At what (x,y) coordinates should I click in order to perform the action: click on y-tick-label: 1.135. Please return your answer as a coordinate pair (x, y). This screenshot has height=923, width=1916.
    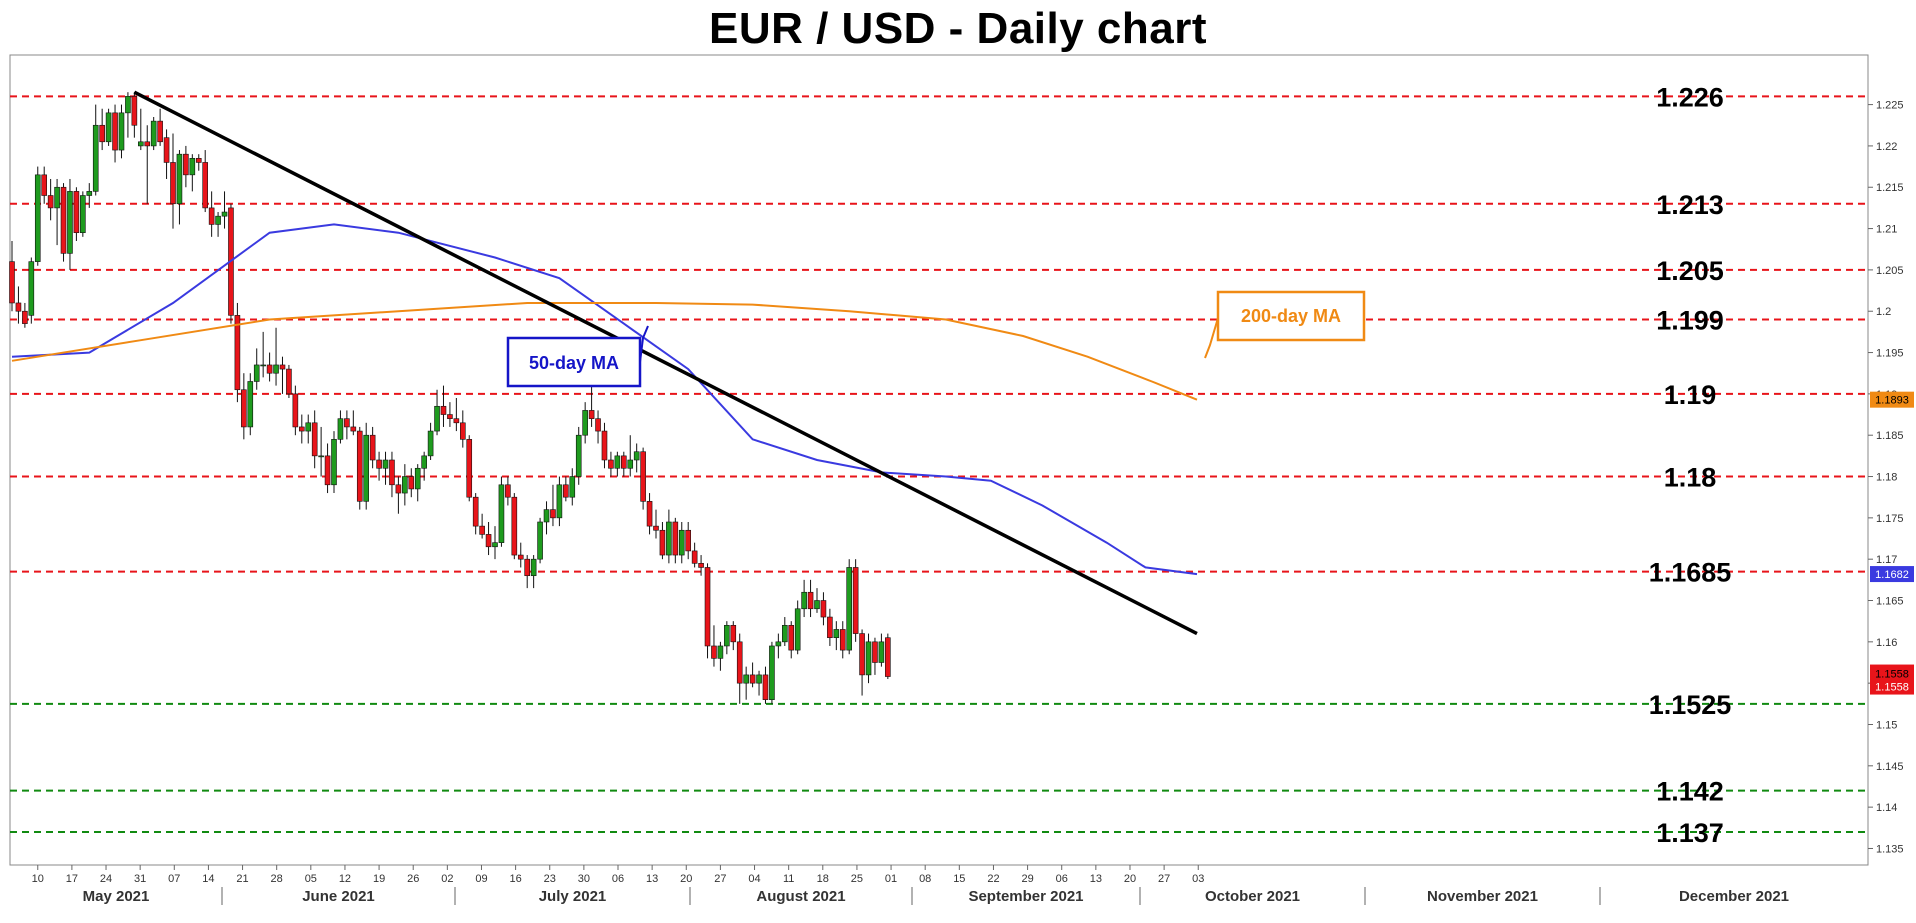
    Looking at the image, I should click on (1890, 849).